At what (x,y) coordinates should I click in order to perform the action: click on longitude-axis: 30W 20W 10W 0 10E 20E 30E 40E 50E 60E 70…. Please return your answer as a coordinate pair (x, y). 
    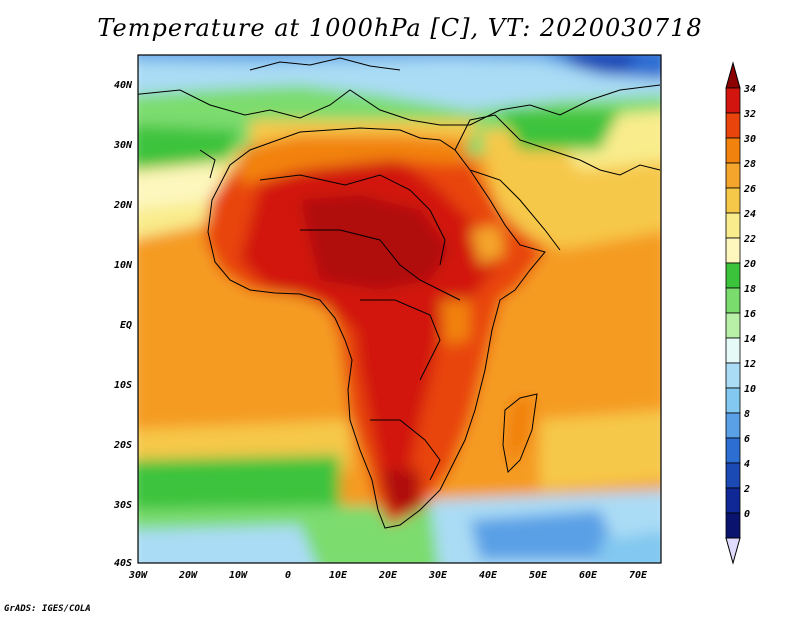
    Looking at the image, I should click on (388, 575).